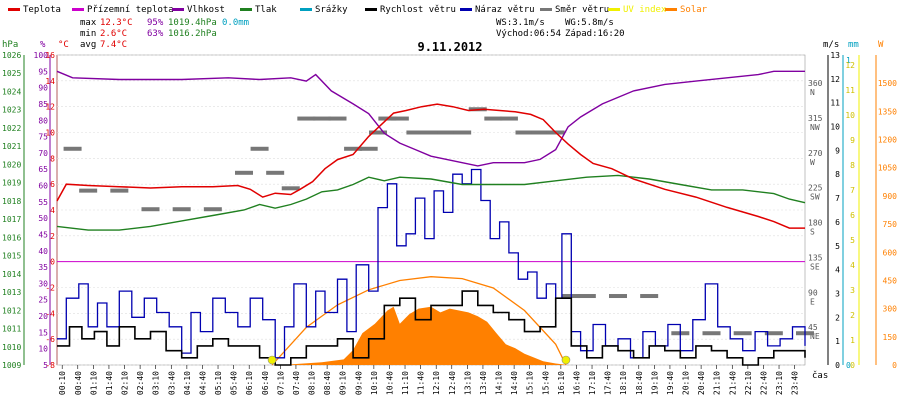 The width and height of the screenshot is (900, 400). I want to click on stats-max-label: max, so click(88, 23).